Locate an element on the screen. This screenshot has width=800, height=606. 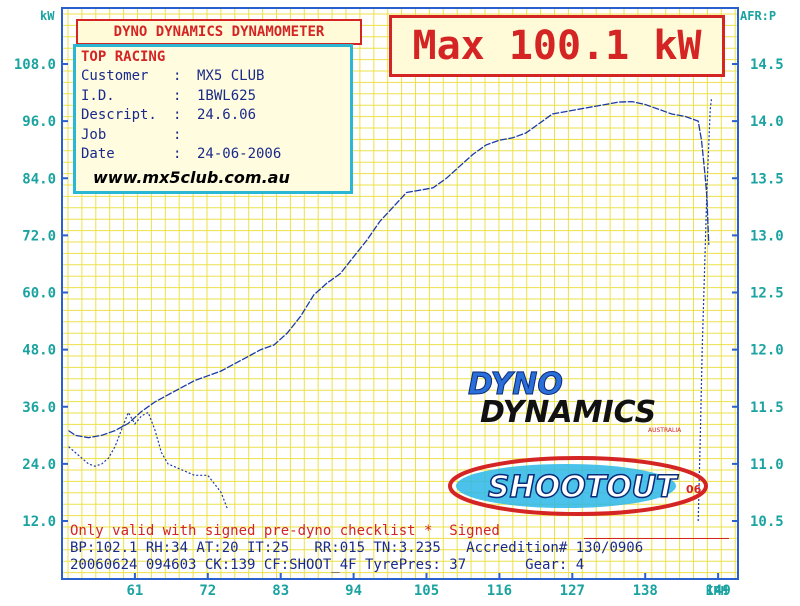
info-row-descript: Descript.:24.6.06 is located at coordinates (169, 115).